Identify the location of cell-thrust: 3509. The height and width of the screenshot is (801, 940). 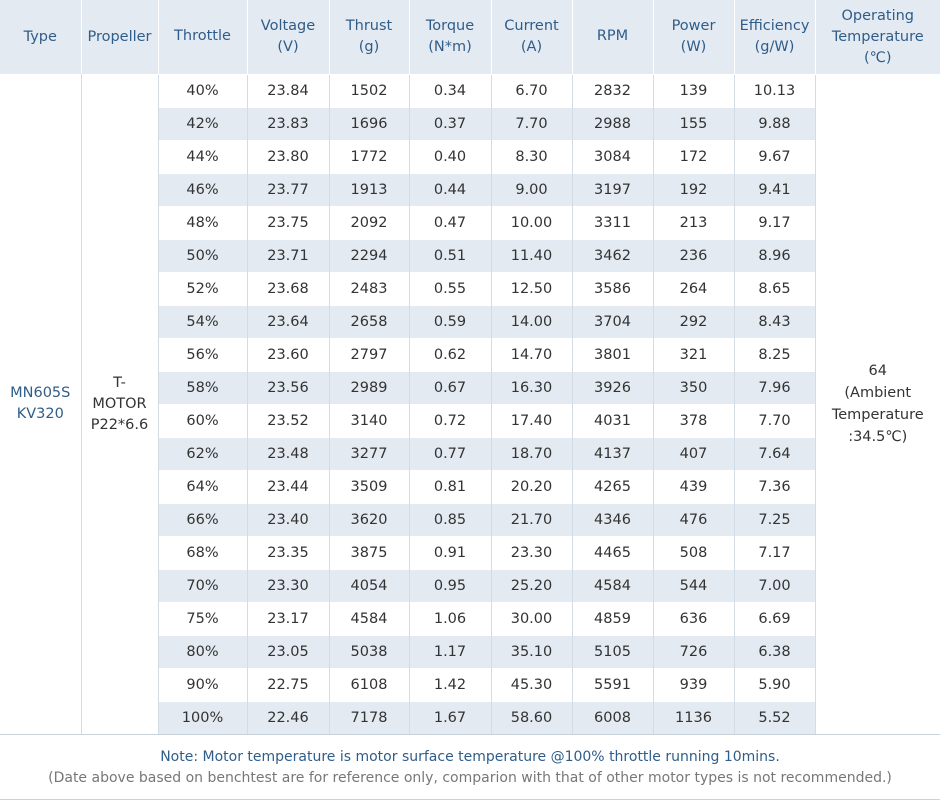
(368, 486).